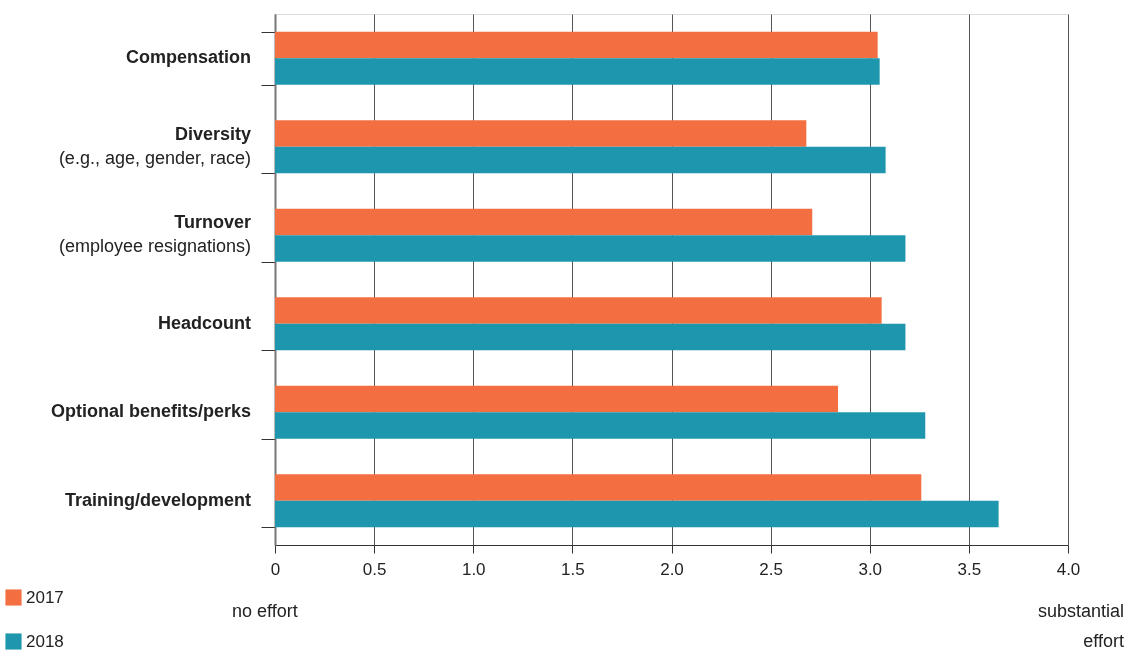 The height and width of the screenshot is (656, 1146). Describe the element at coordinates (1068, 569) in the screenshot. I see `x-tick-label: 4.0` at that location.